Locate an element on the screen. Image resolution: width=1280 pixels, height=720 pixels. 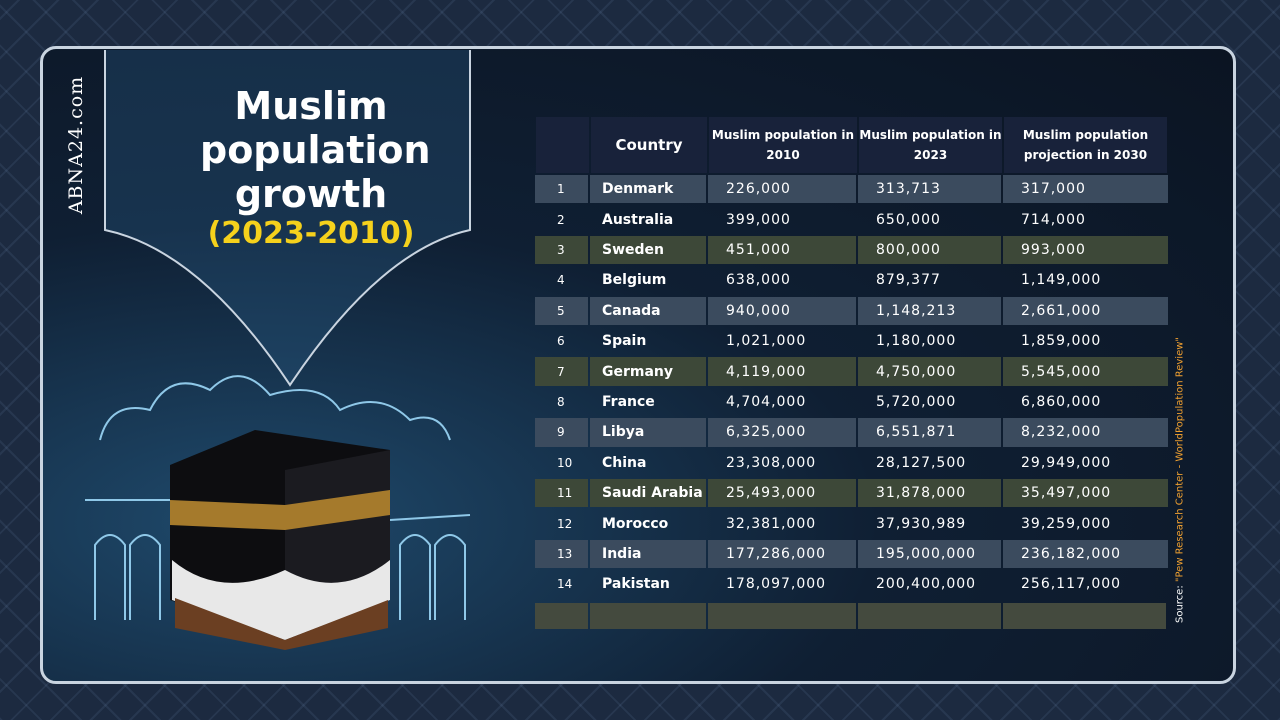
row-index: 9 is located at coordinates (561, 432).